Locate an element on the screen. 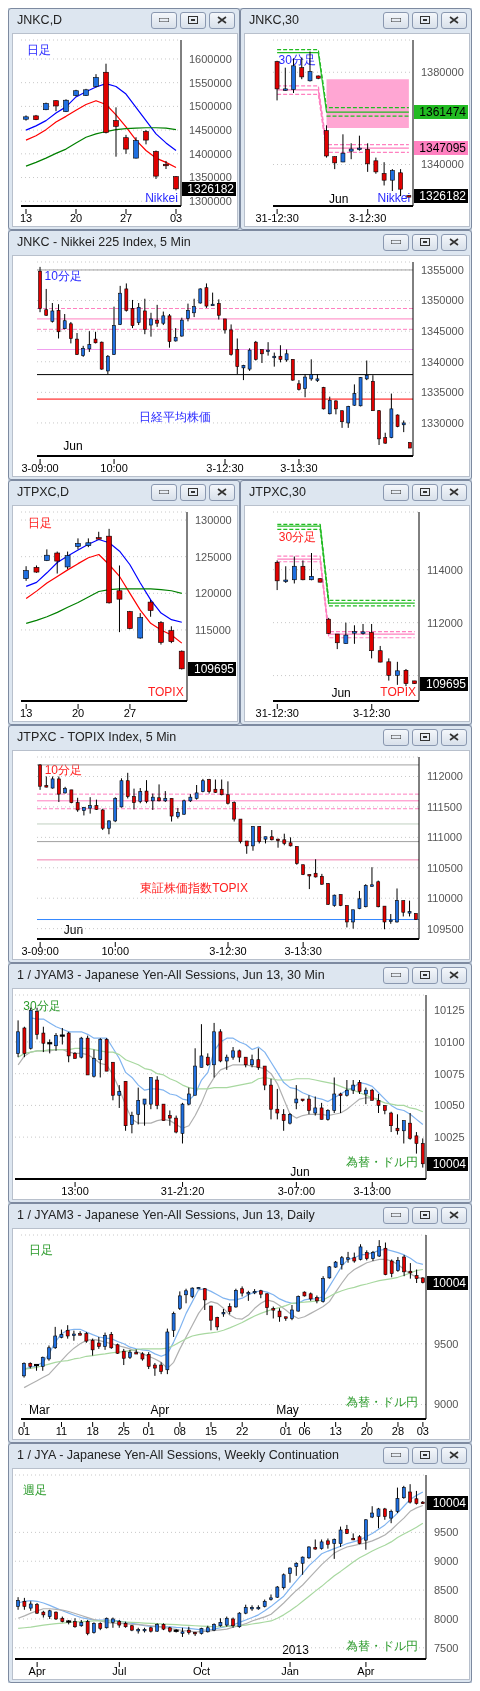 The image size is (480, 1691). x-tick-label: Jan is located at coordinates (290, 1671).